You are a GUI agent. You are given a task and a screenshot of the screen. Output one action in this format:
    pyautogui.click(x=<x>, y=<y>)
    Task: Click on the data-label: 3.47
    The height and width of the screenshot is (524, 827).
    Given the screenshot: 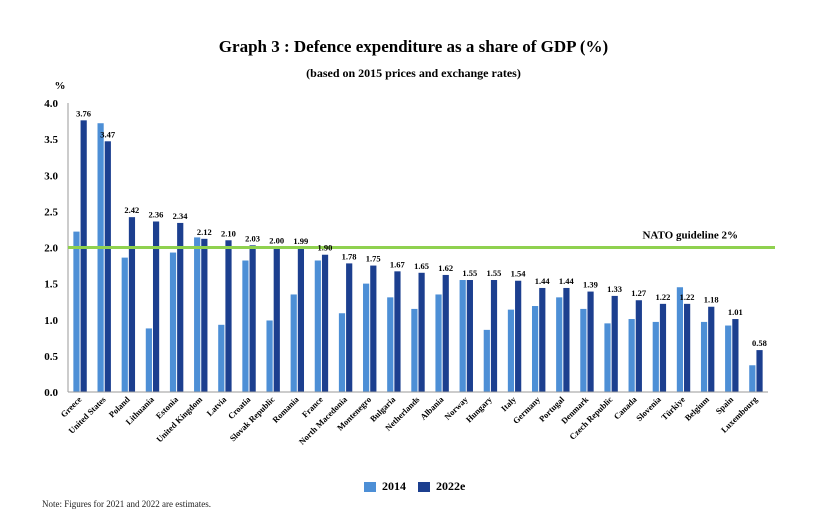 What is the action you would take?
    pyautogui.click(x=108, y=134)
    